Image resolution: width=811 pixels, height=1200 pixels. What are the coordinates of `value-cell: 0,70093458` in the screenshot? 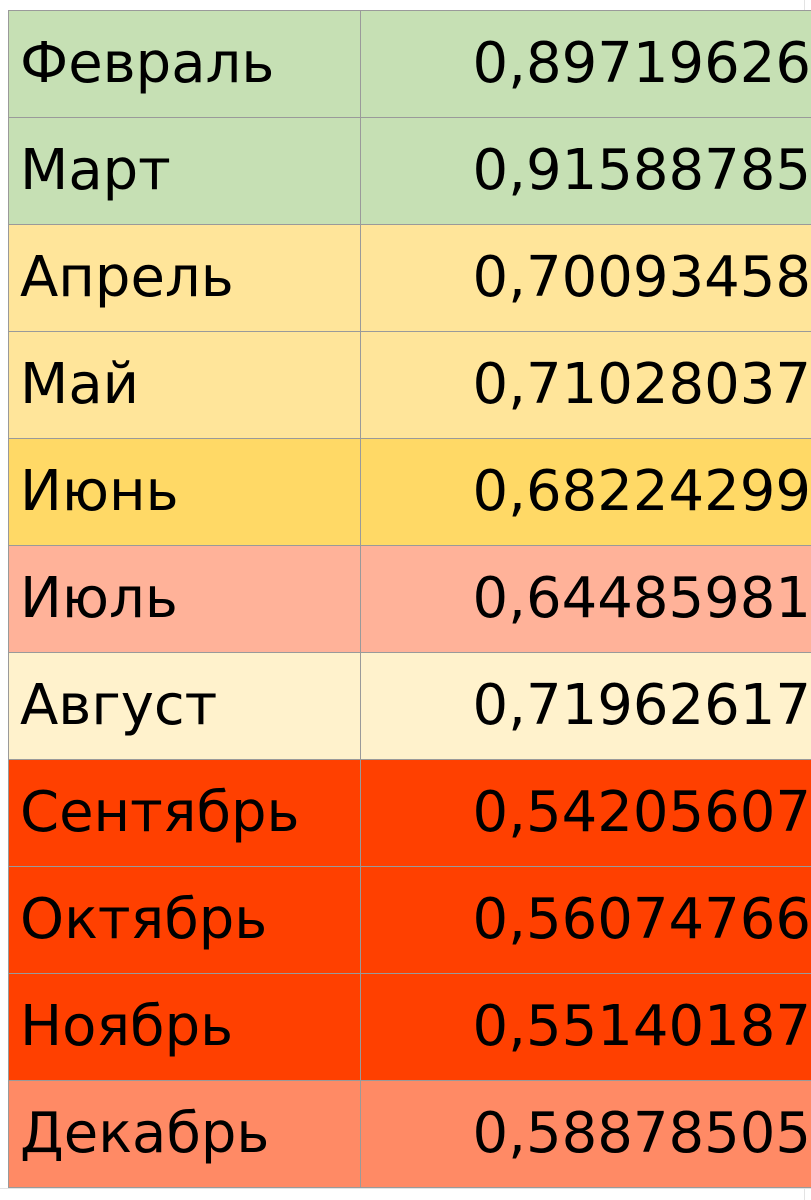 It's located at (585, 278).